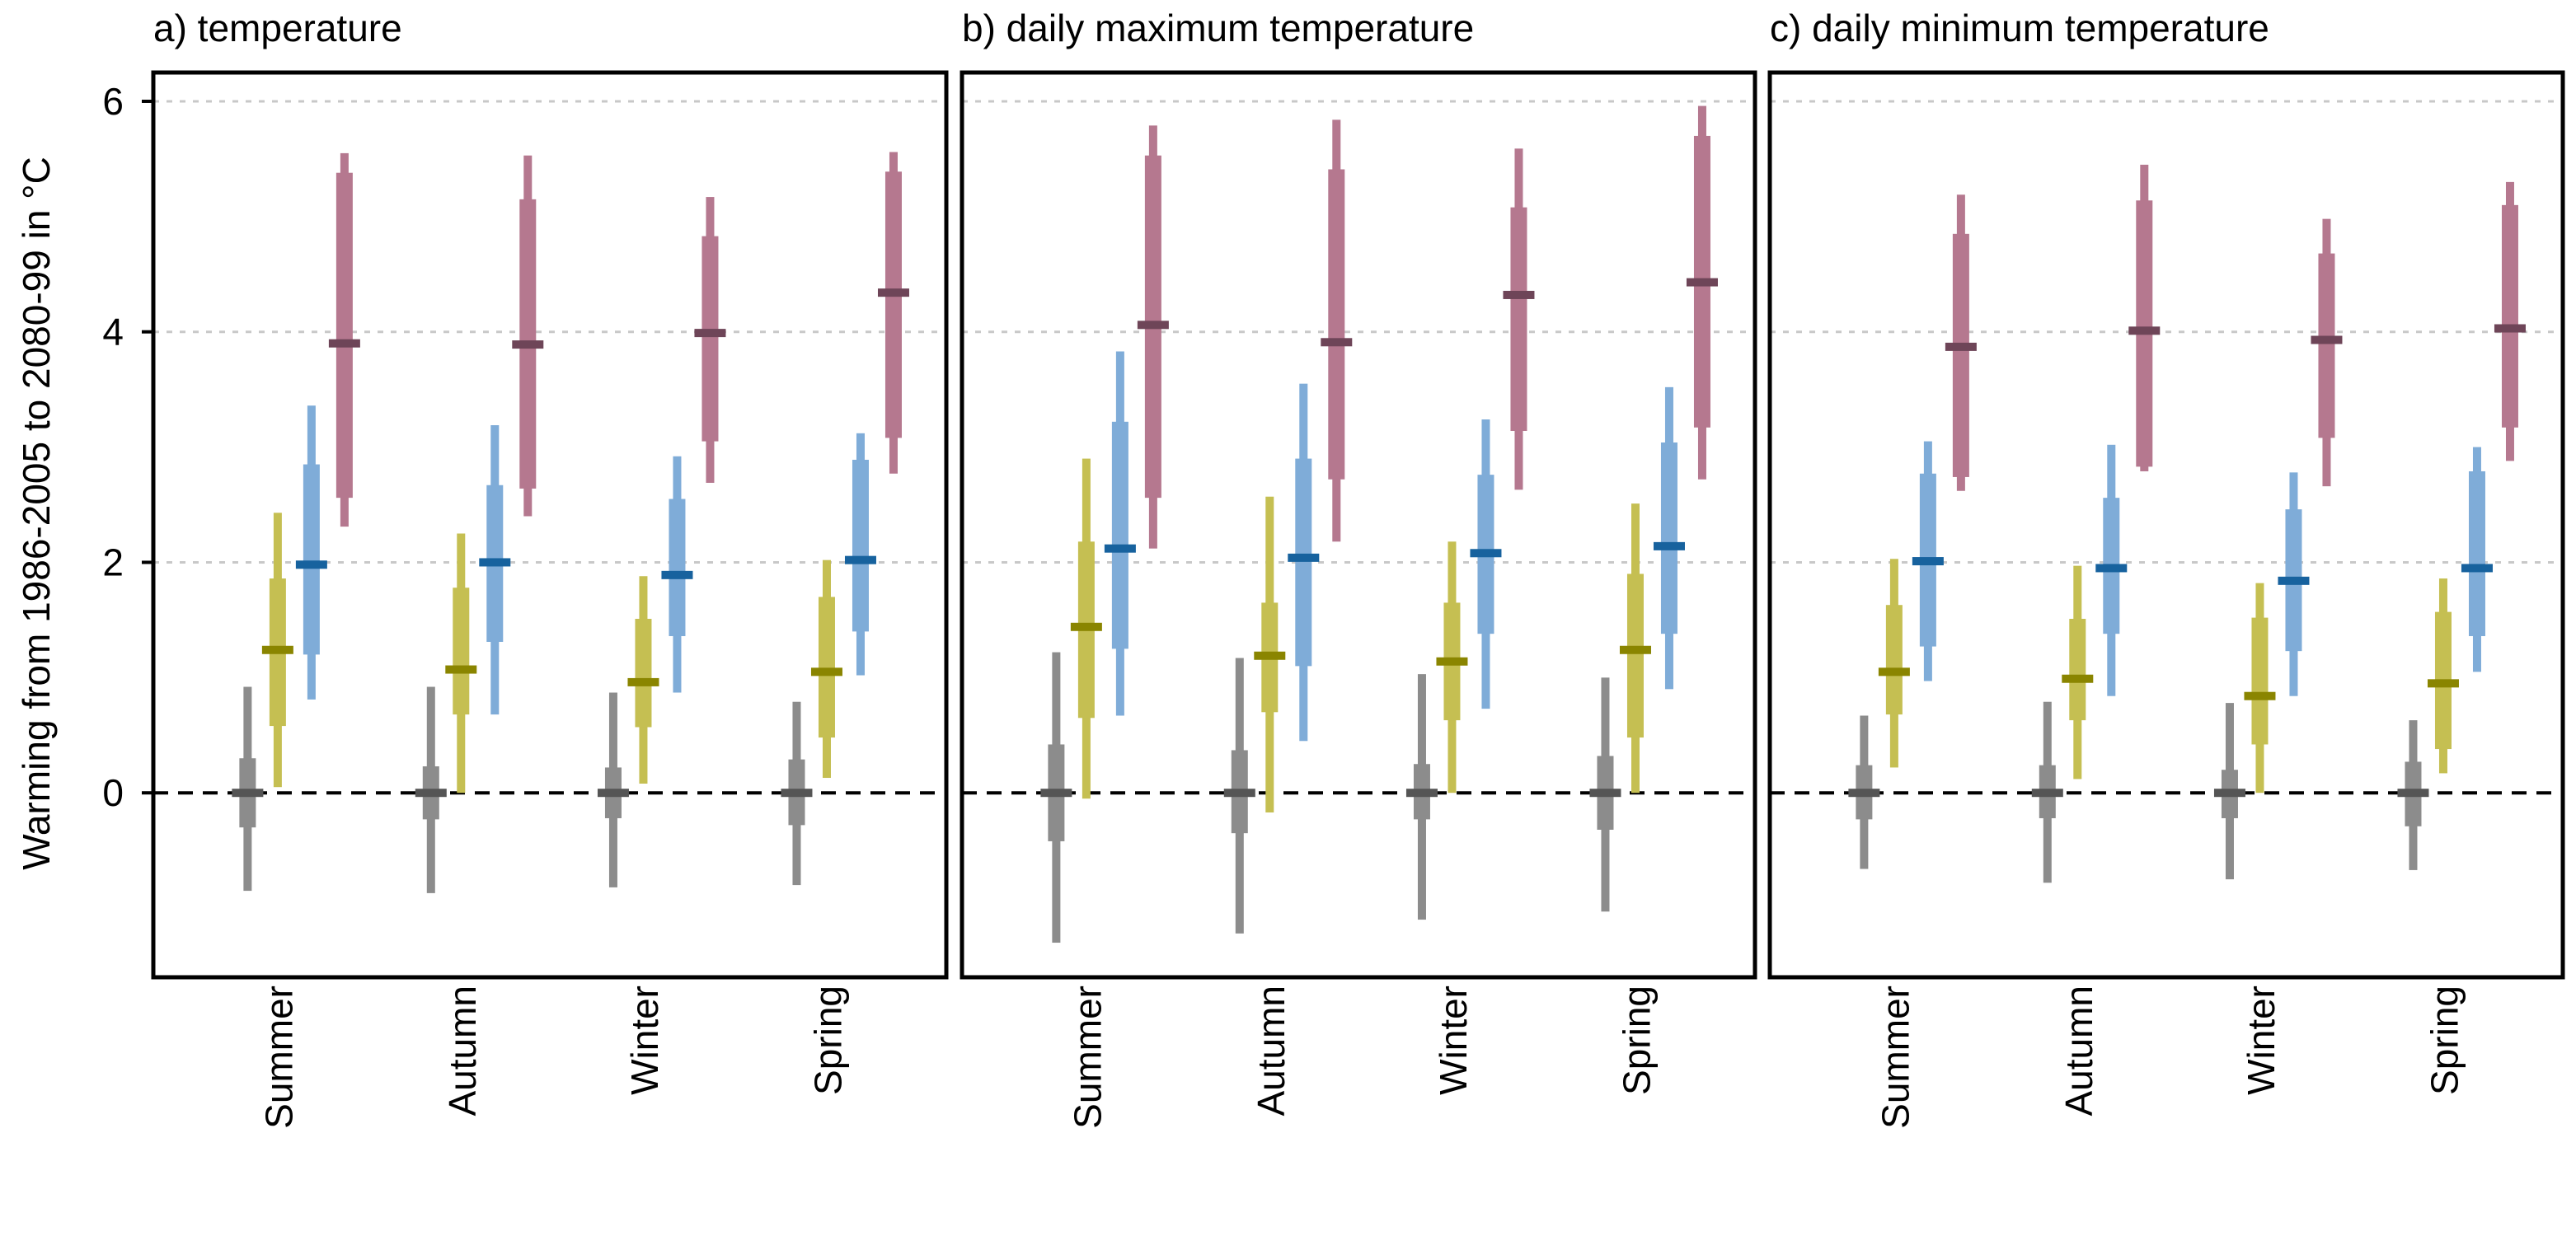 The width and height of the screenshot is (2576, 1236). What do you see at coordinates (113, 792) in the screenshot?
I see `y-tick-label: 0` at bounding box center [113, 792].